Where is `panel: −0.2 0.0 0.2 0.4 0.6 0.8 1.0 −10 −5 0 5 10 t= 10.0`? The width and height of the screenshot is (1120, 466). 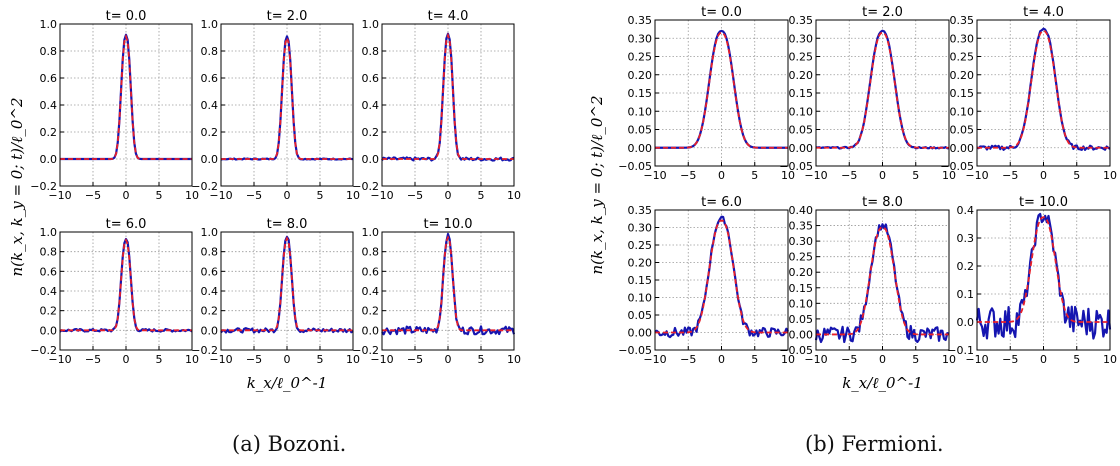
panel: −0.2 0.0 0.2 0.4 0.6 0.8 1.0 −10 −5 0 5 10 t= 10.0 is located at coordinates (436, 291).